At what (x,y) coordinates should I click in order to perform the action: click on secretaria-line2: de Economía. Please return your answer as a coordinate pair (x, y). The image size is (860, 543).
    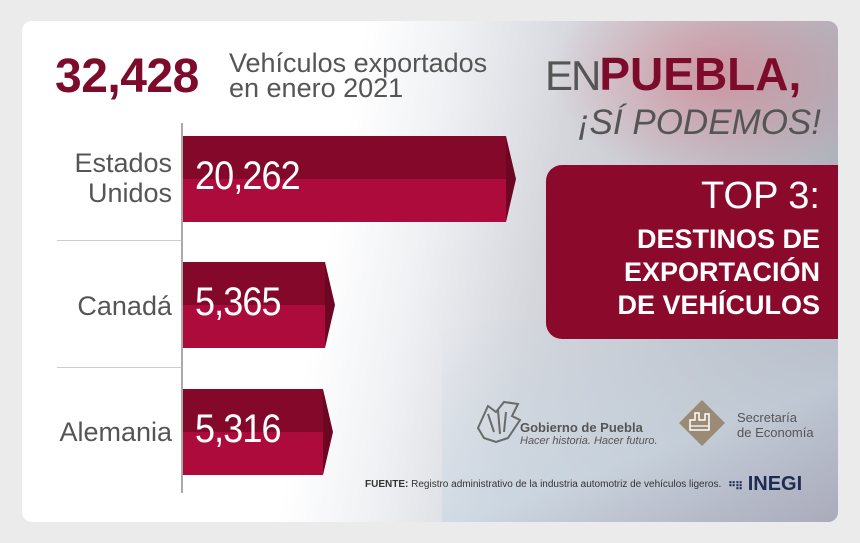
    Looking at the image, I should click on (775, 432).